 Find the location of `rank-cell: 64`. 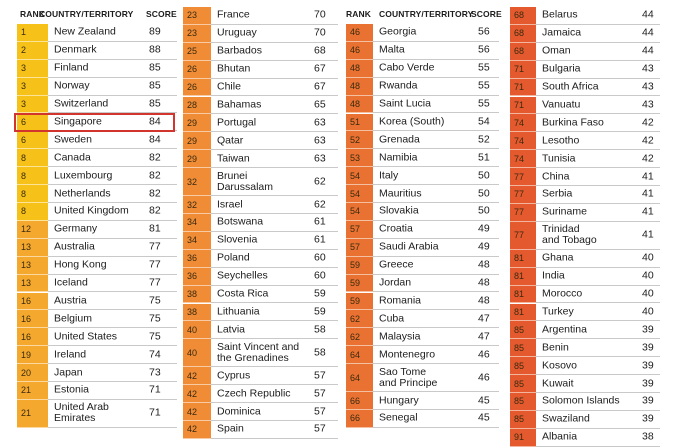

rank-cell: 64 is located at coordinates (359, 355).